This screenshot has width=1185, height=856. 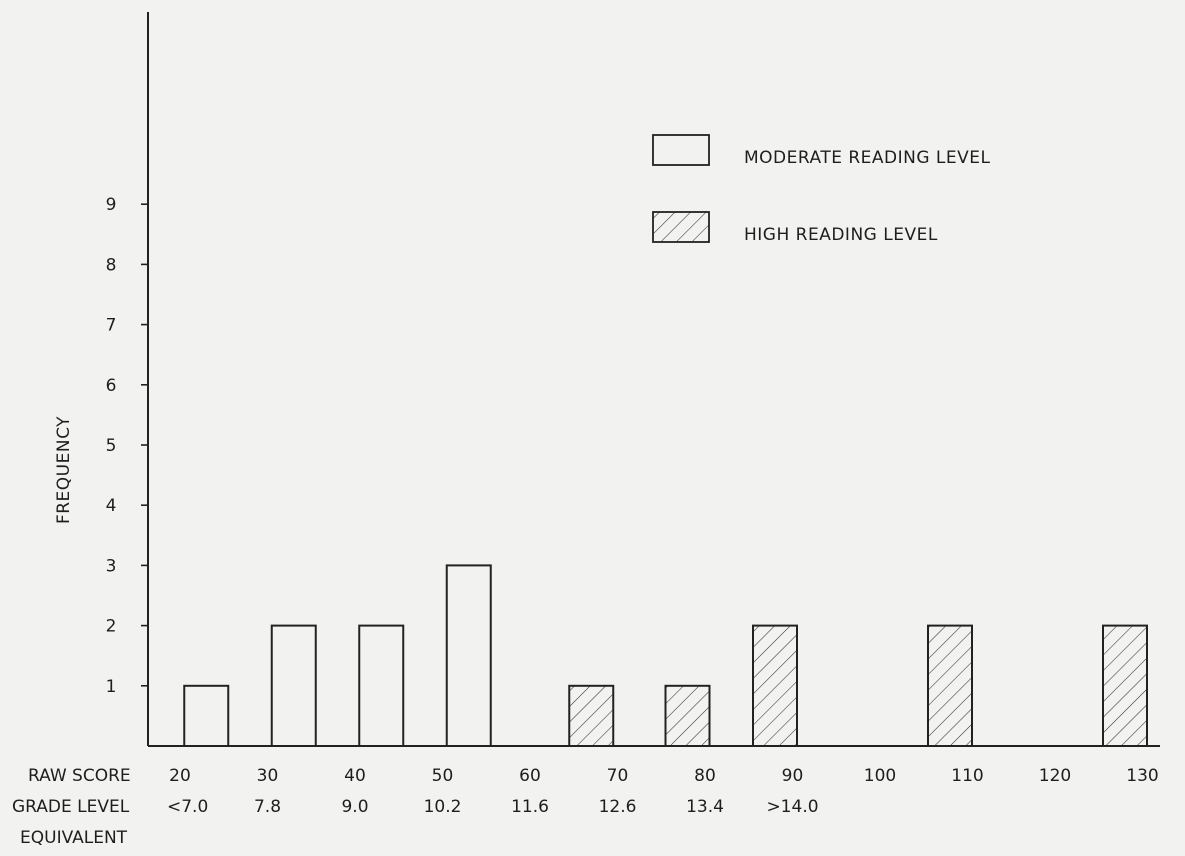 I want to click on x-tick-label-100: 100, so click(x=880, y=776).